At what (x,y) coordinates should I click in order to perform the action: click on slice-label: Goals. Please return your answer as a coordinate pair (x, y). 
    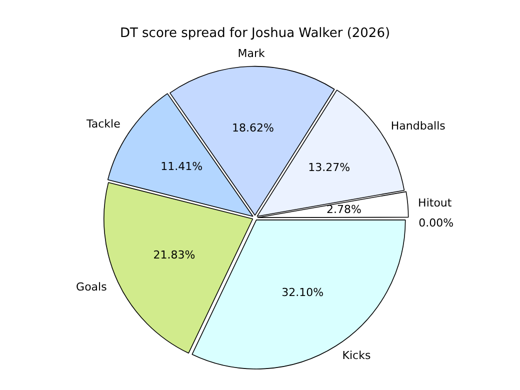
    Looking at the image, I should click on (92, 287).